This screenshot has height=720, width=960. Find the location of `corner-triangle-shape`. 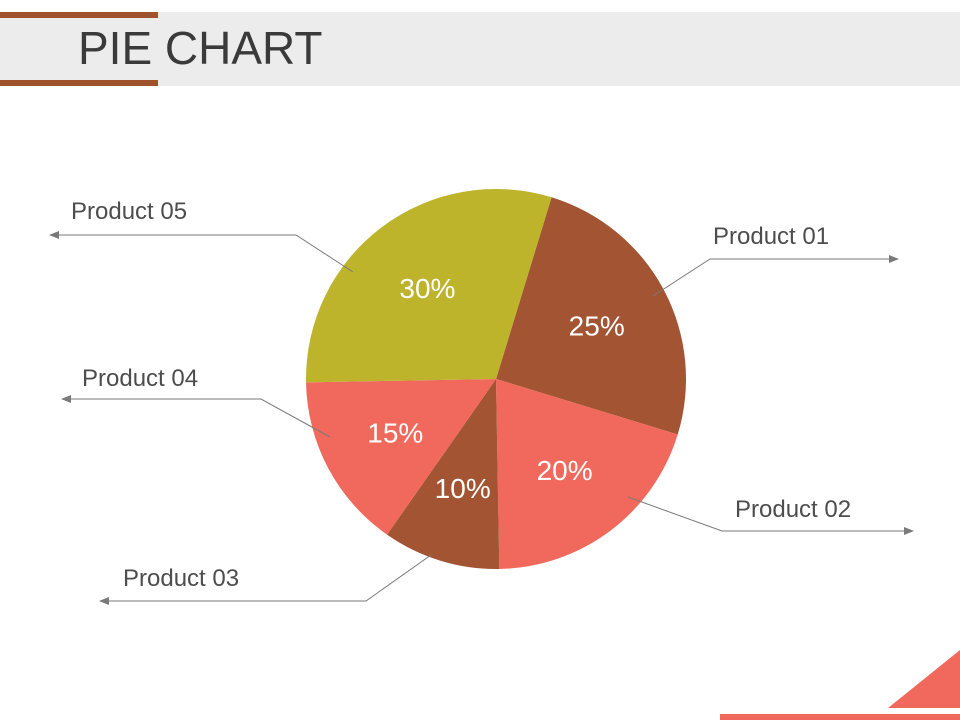

corner-triangle-shape is located at coordinates (924, 679).